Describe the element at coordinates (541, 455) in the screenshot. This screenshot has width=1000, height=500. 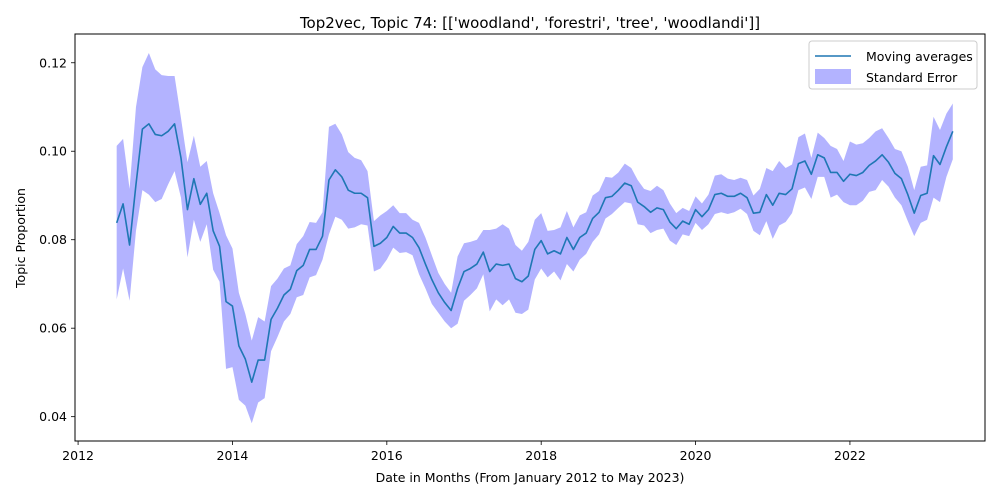
I see `x-tick-label: 2018` at that location.